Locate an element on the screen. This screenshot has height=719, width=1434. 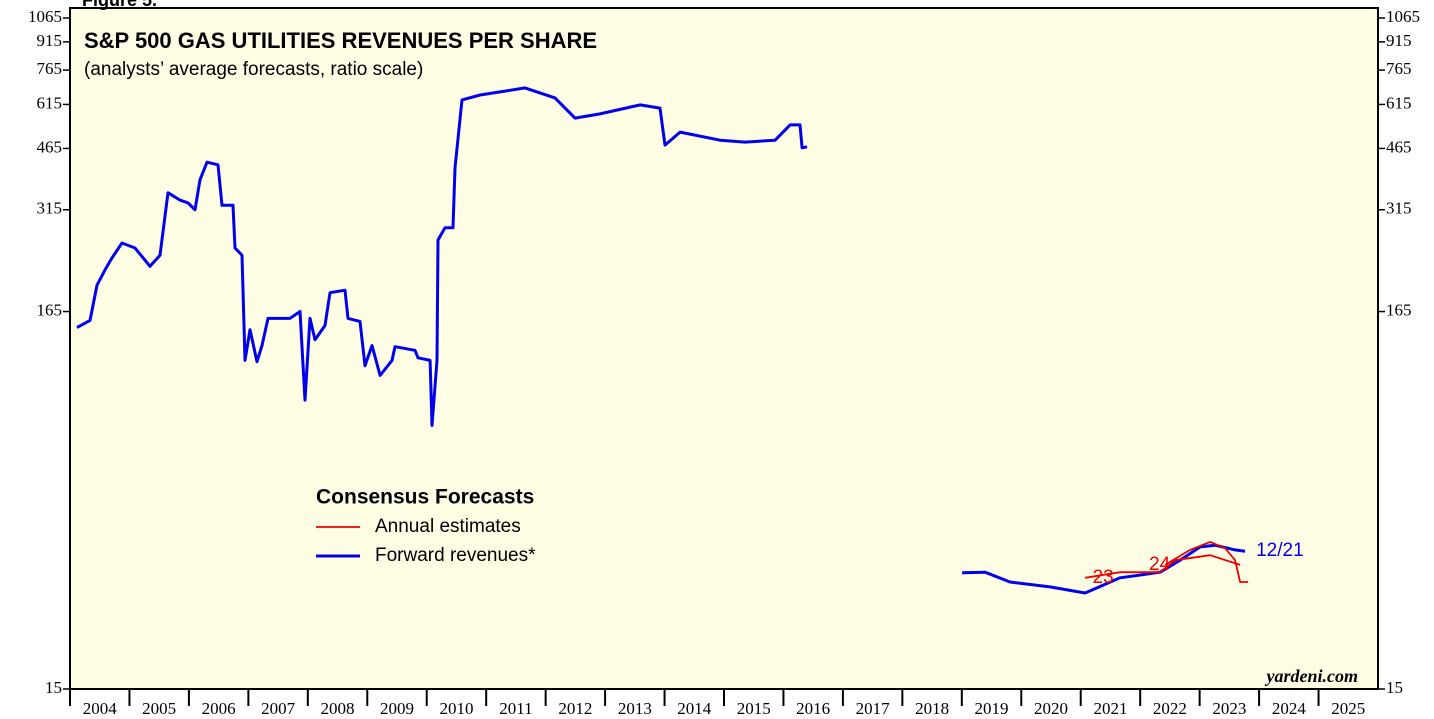
y-tick-label-right: 465 is located at coordinates (1399, 146).